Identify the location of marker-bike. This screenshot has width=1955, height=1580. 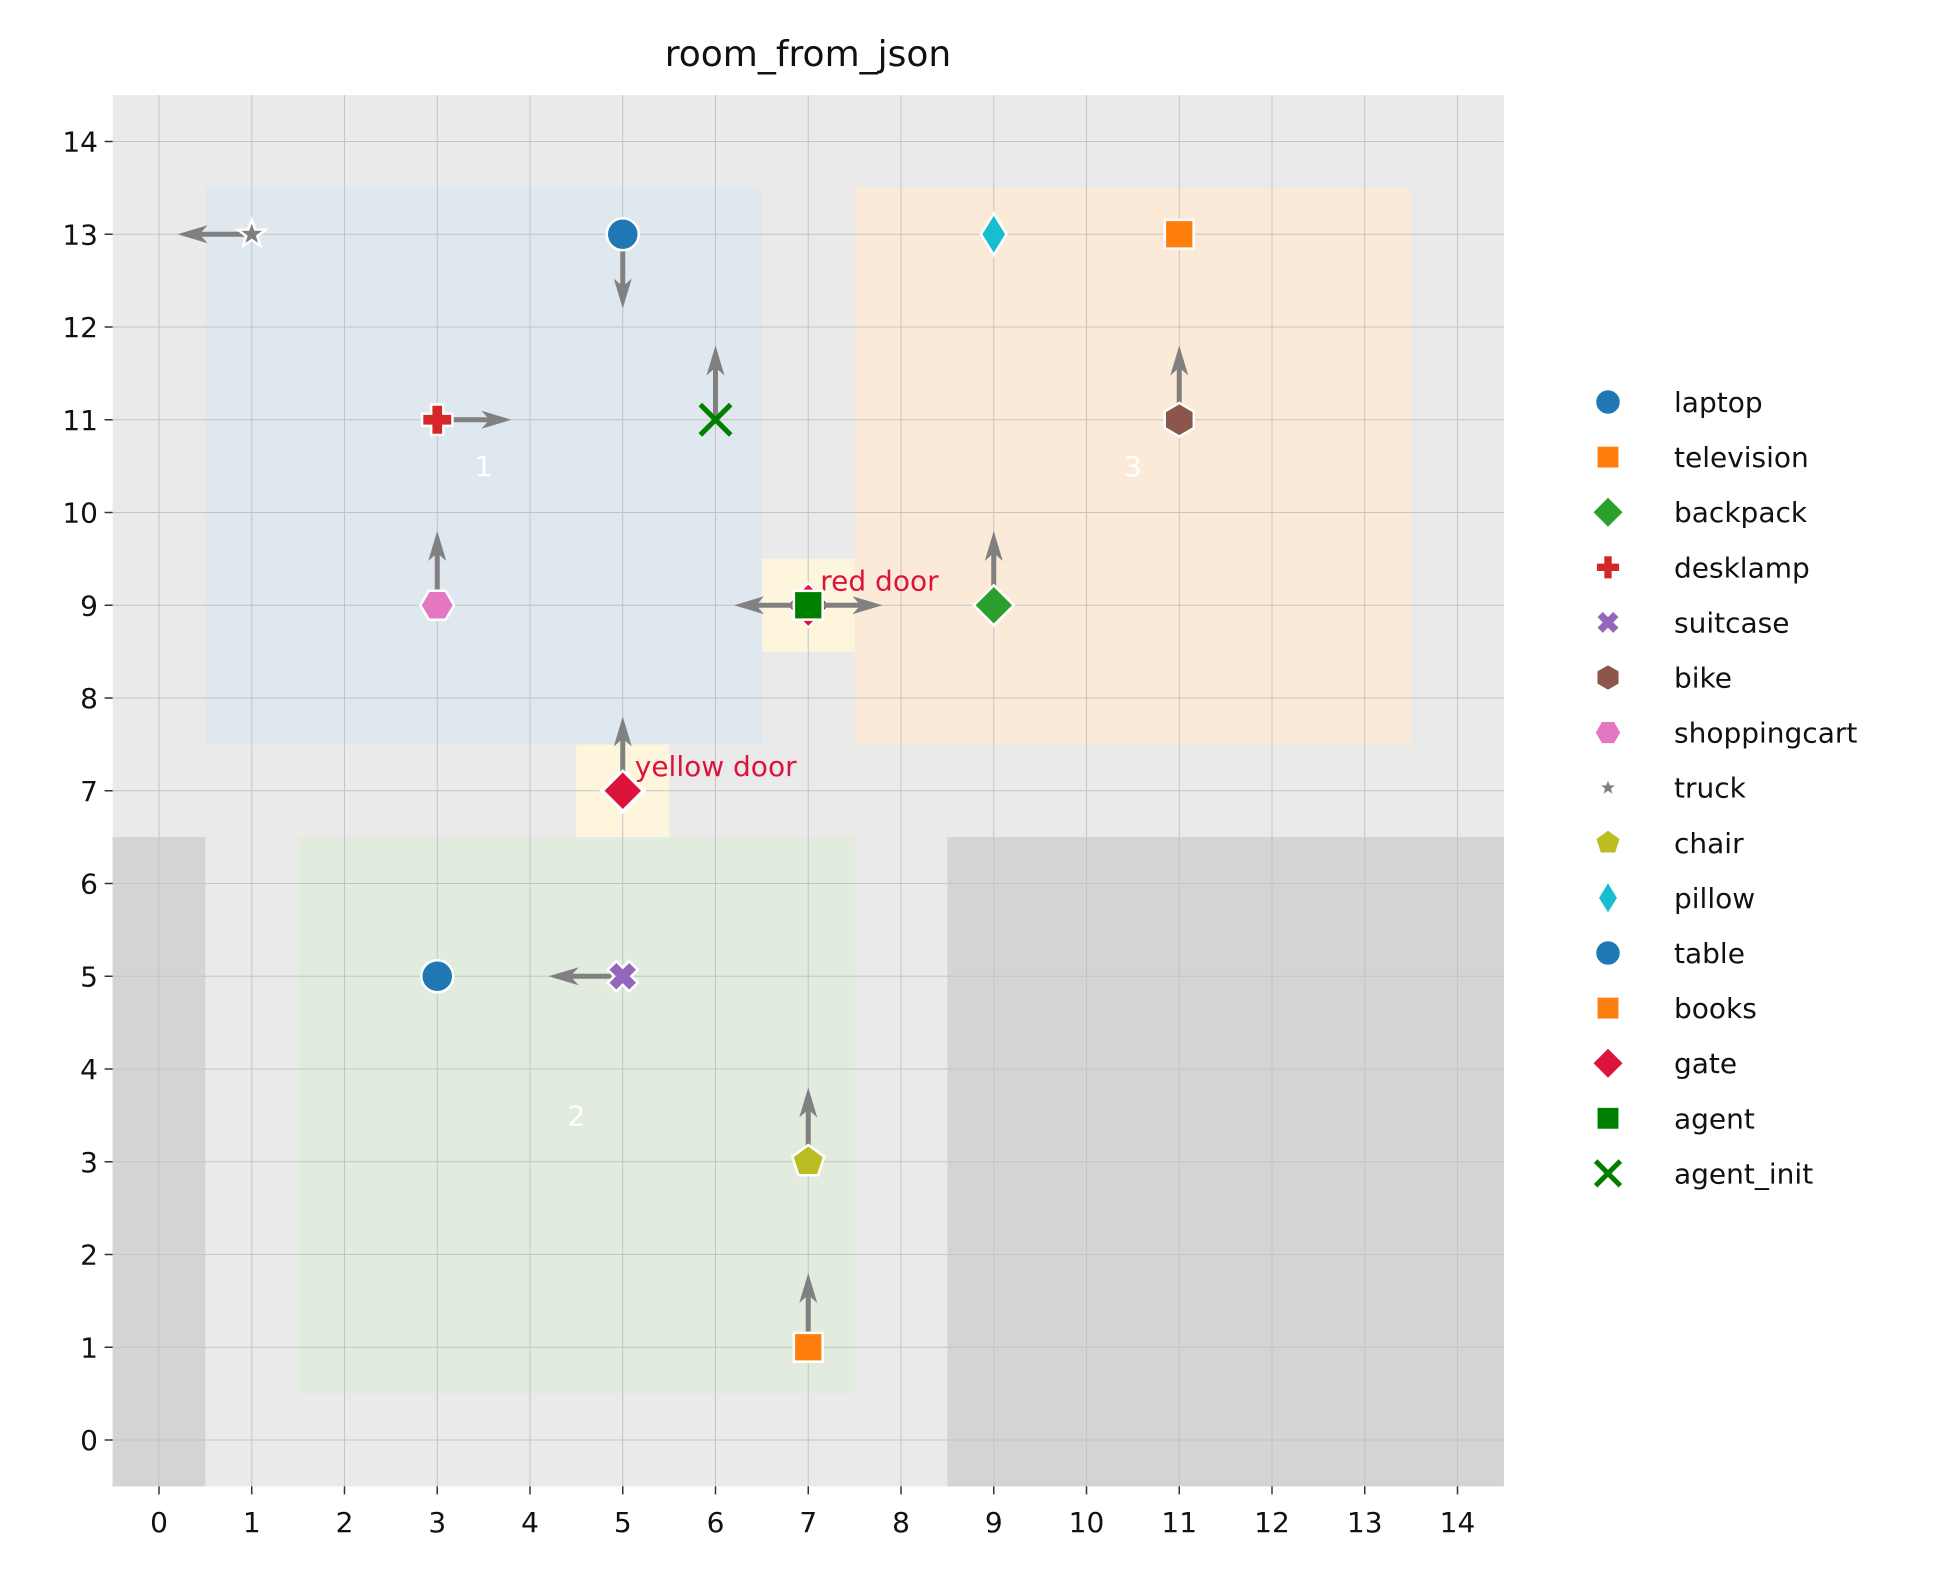
(1179, 420).